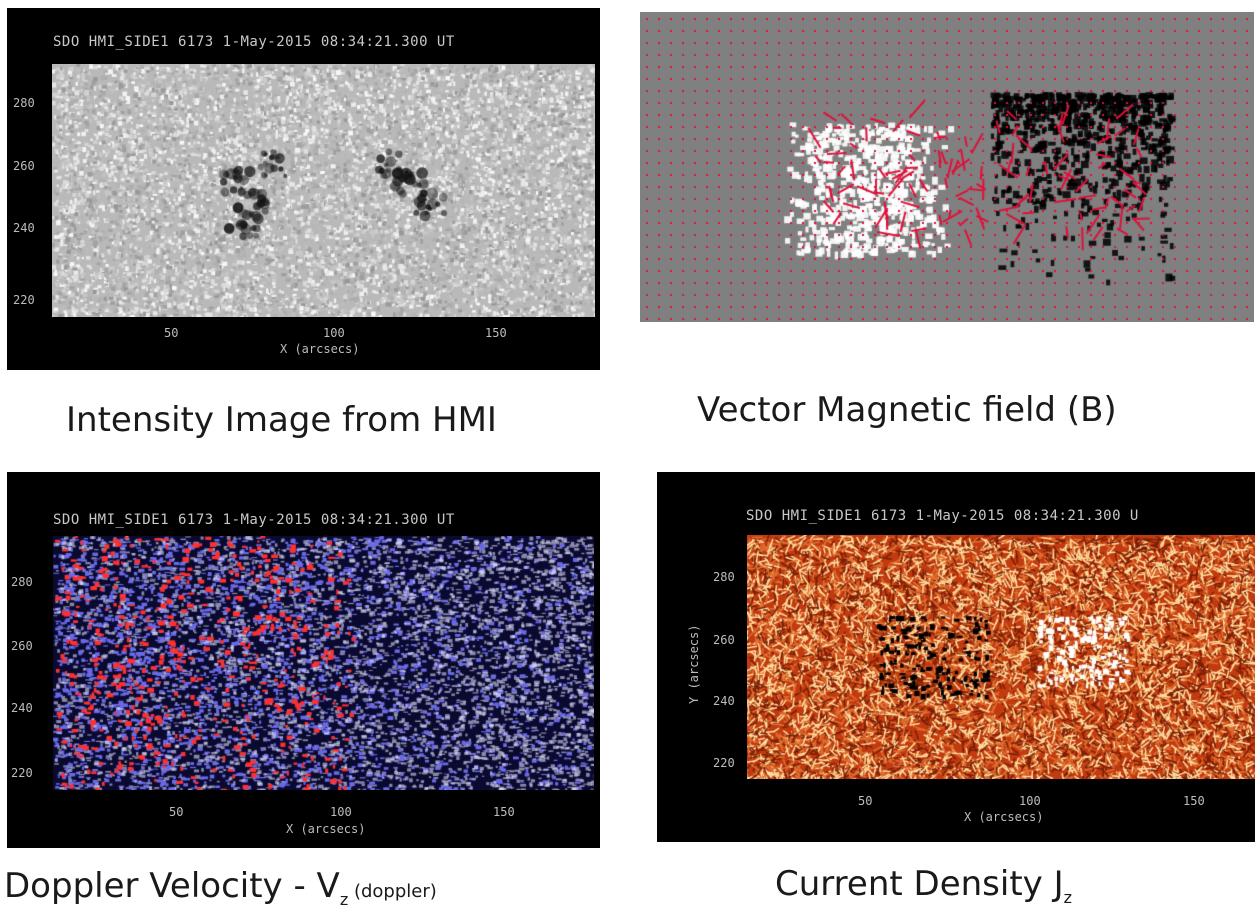 The image size is (1255, 920). Describe the element at coordinates (281, 420) in the screenshot. I see `caption-intensity: Intensity Image from HMI` at that location.